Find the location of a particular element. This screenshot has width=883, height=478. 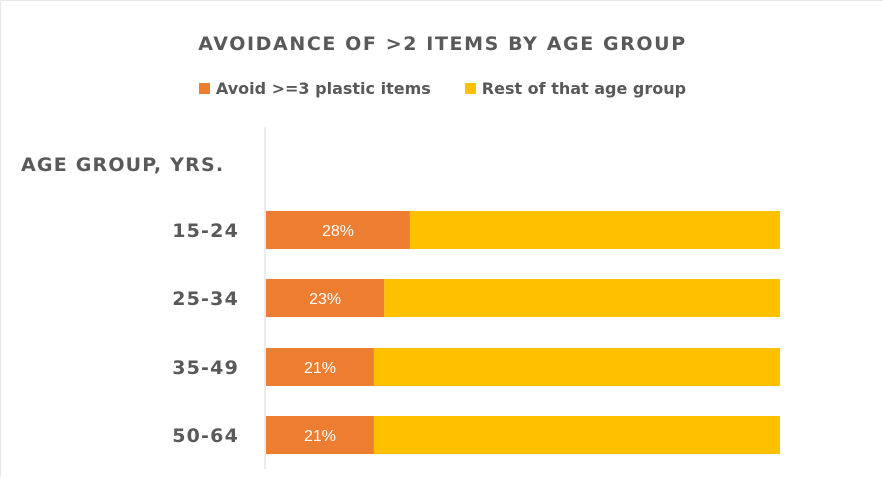

legend-item-series-1: Avoid >=3 plastic items is located at coordinates (314, 88).